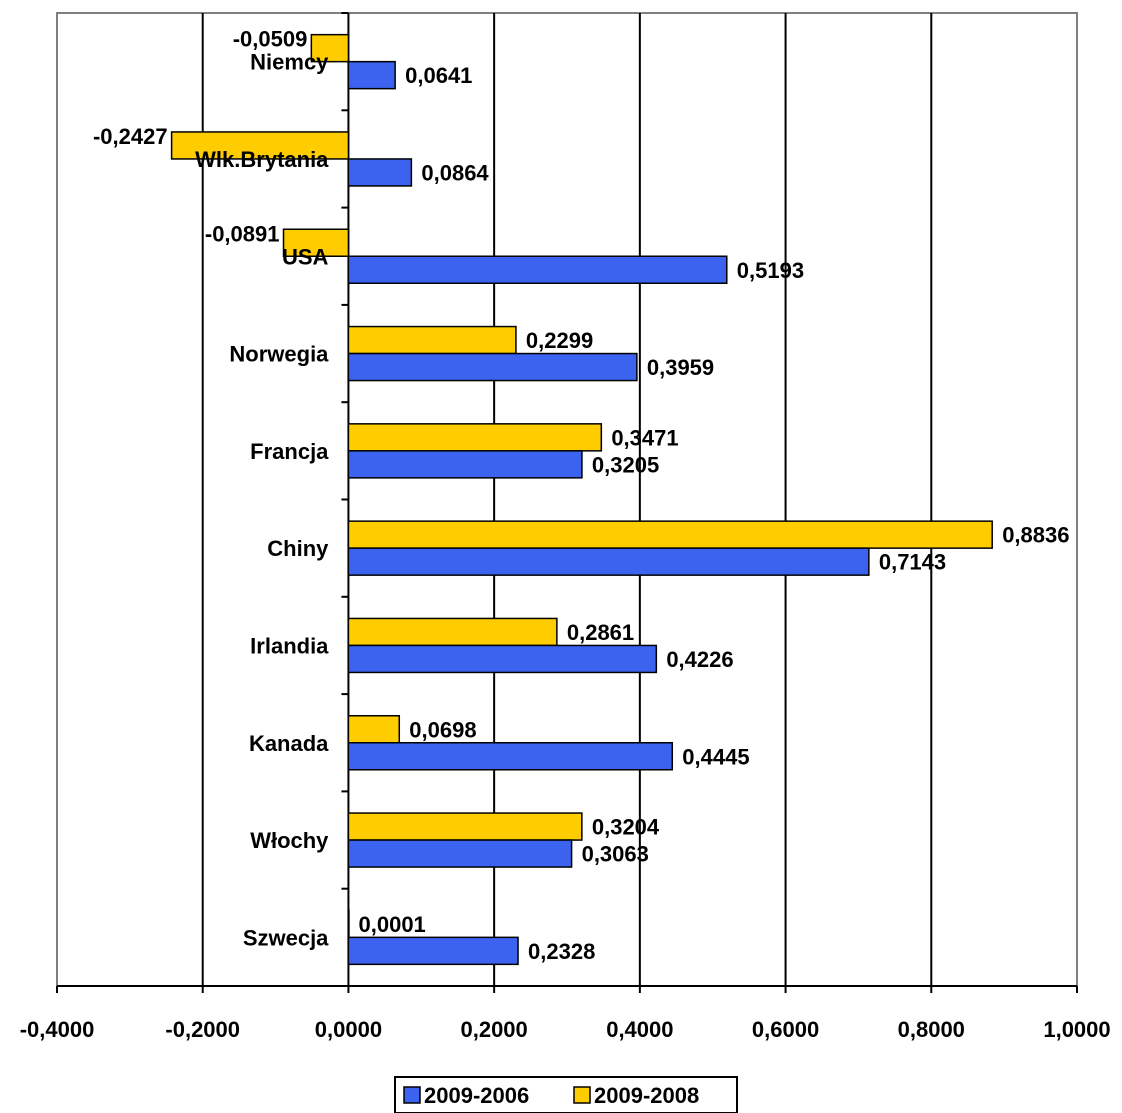 This screenshot has height=1113, width=1122. What do you see at coordinates (438, 75) in the screenshot?
I see `data-label-0-0: 0,0641` at bounding box center [438, 75].